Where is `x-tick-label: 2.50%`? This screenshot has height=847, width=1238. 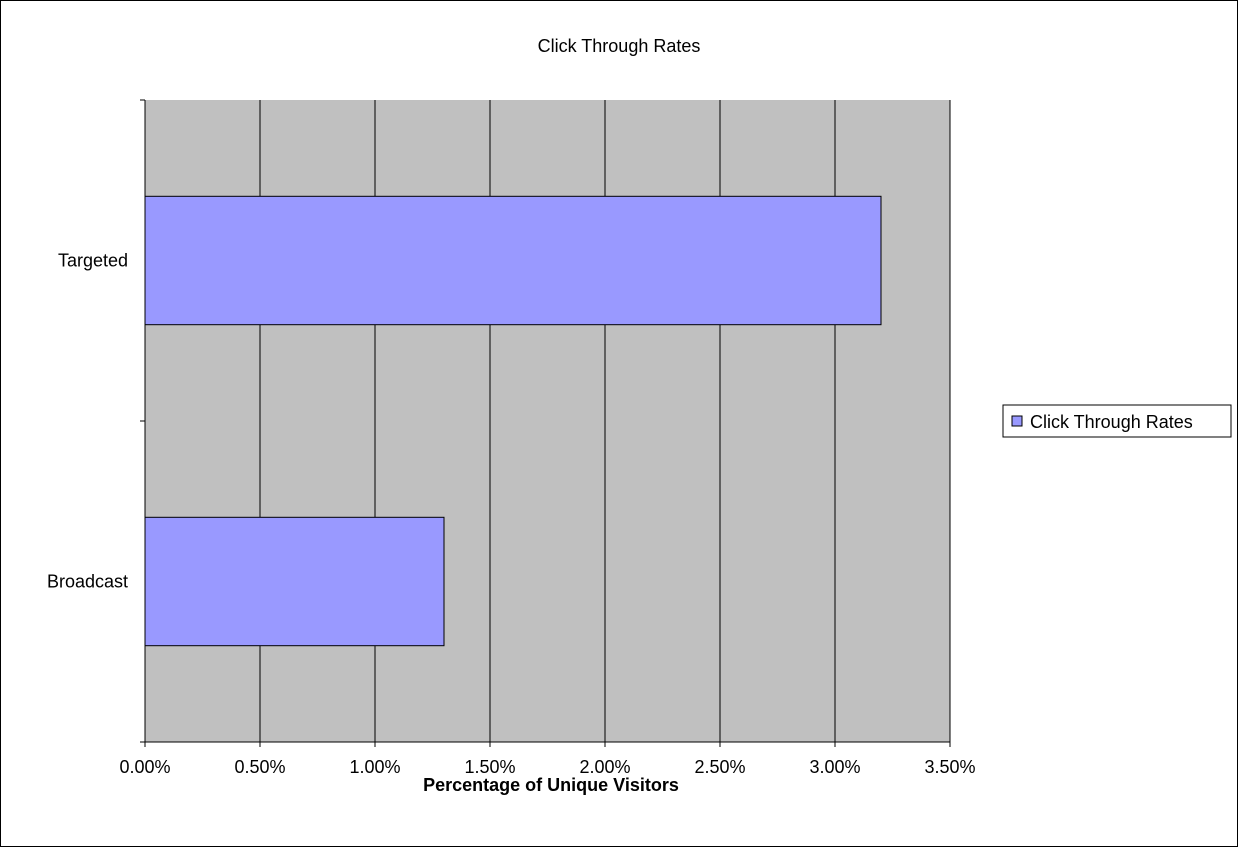 x-tick-label: 2.50% is located at coordinates (719, 767).